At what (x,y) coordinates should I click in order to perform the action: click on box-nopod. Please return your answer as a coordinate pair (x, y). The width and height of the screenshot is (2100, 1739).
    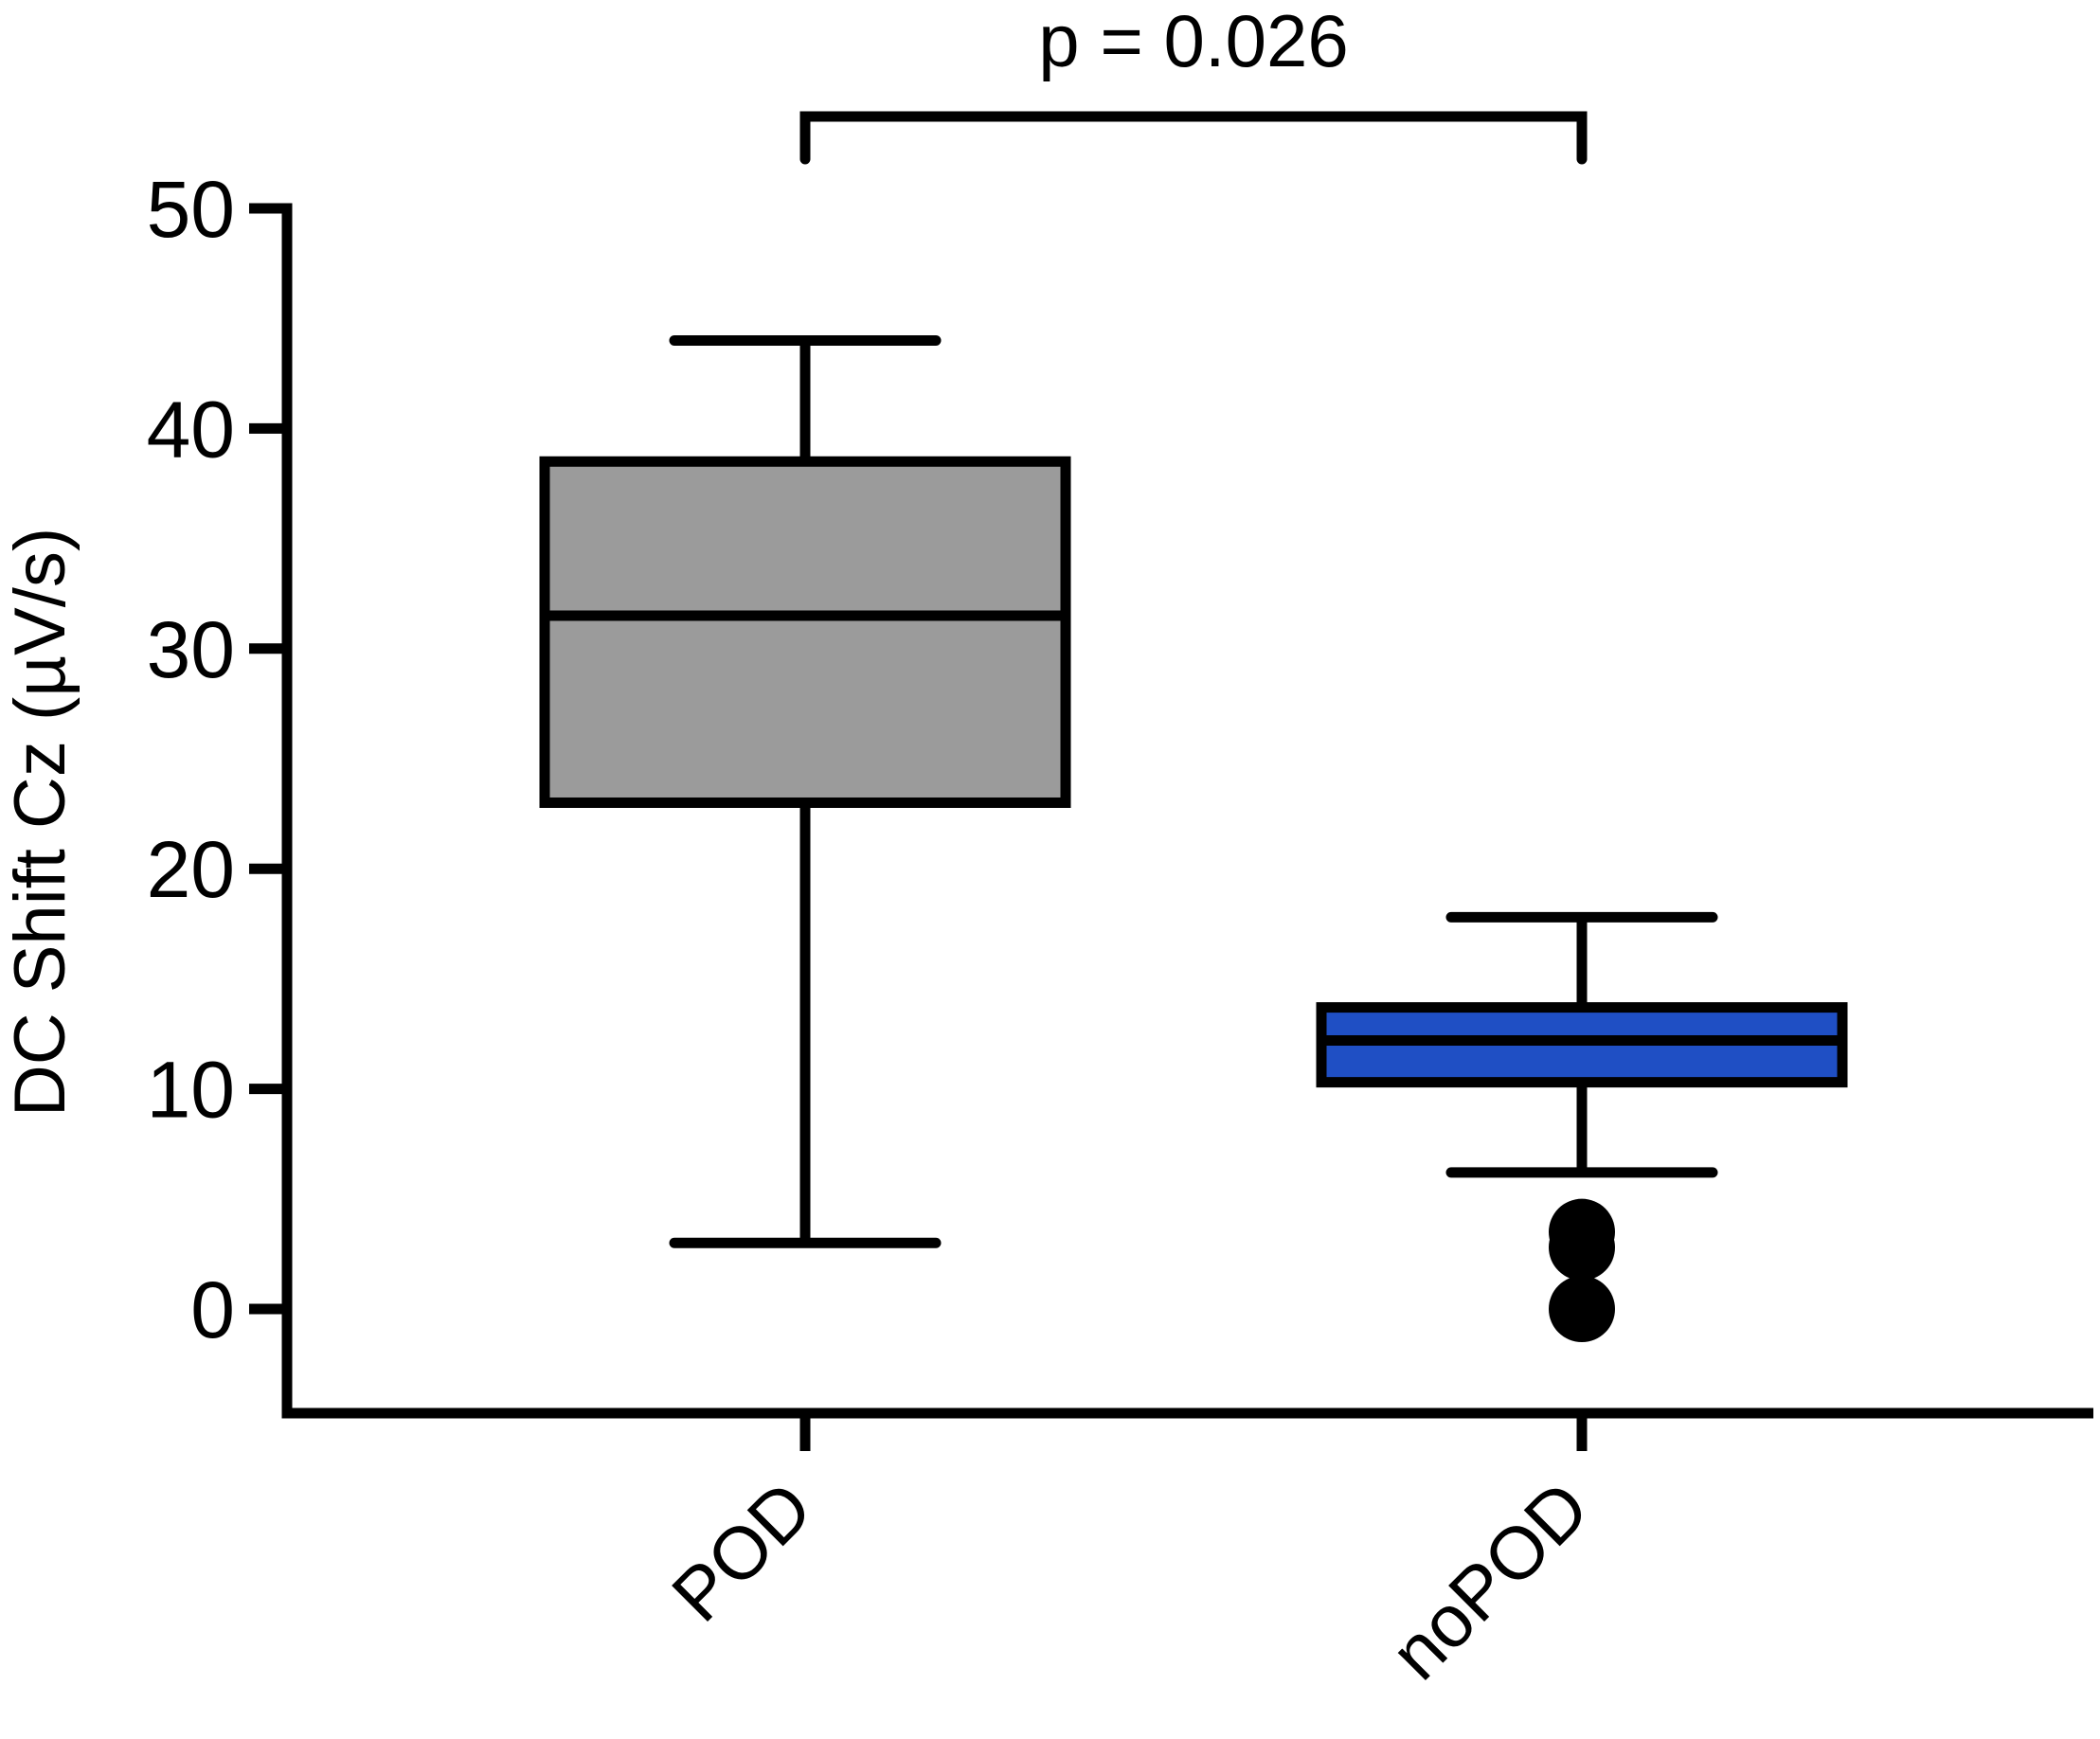
    Looking at the image, I should click on (1582, 1127).